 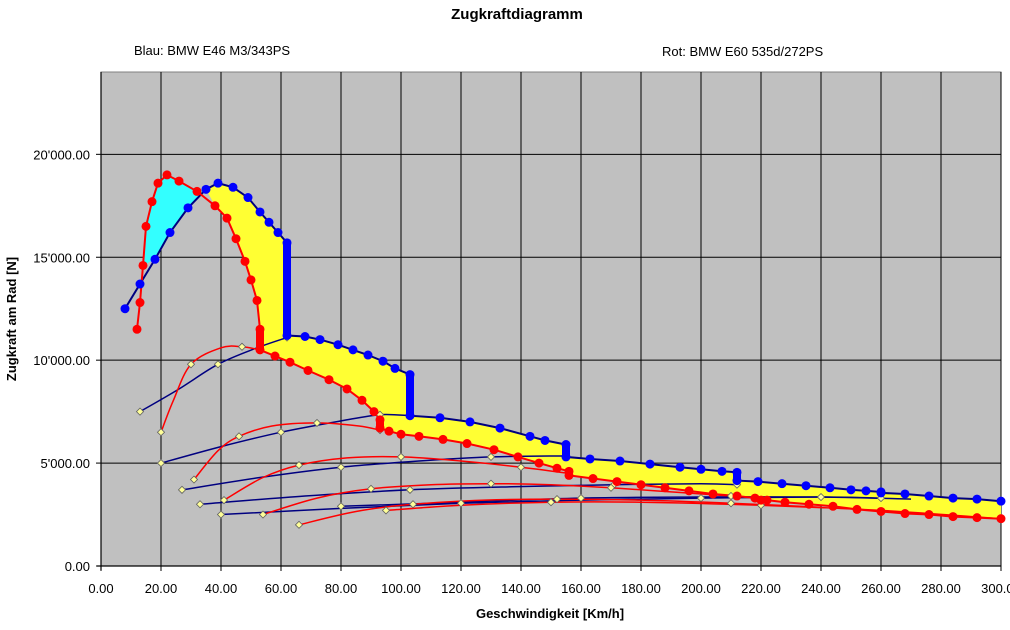 What do you see at coordinates (550, 613) in the screenshot?
I see `x-axis-label: Geschwindigkeit [Km/h]` at bounding box center [550, 613].